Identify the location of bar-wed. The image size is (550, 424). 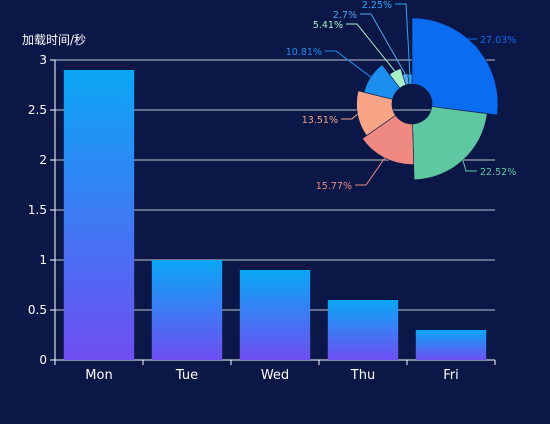
(275, 315).